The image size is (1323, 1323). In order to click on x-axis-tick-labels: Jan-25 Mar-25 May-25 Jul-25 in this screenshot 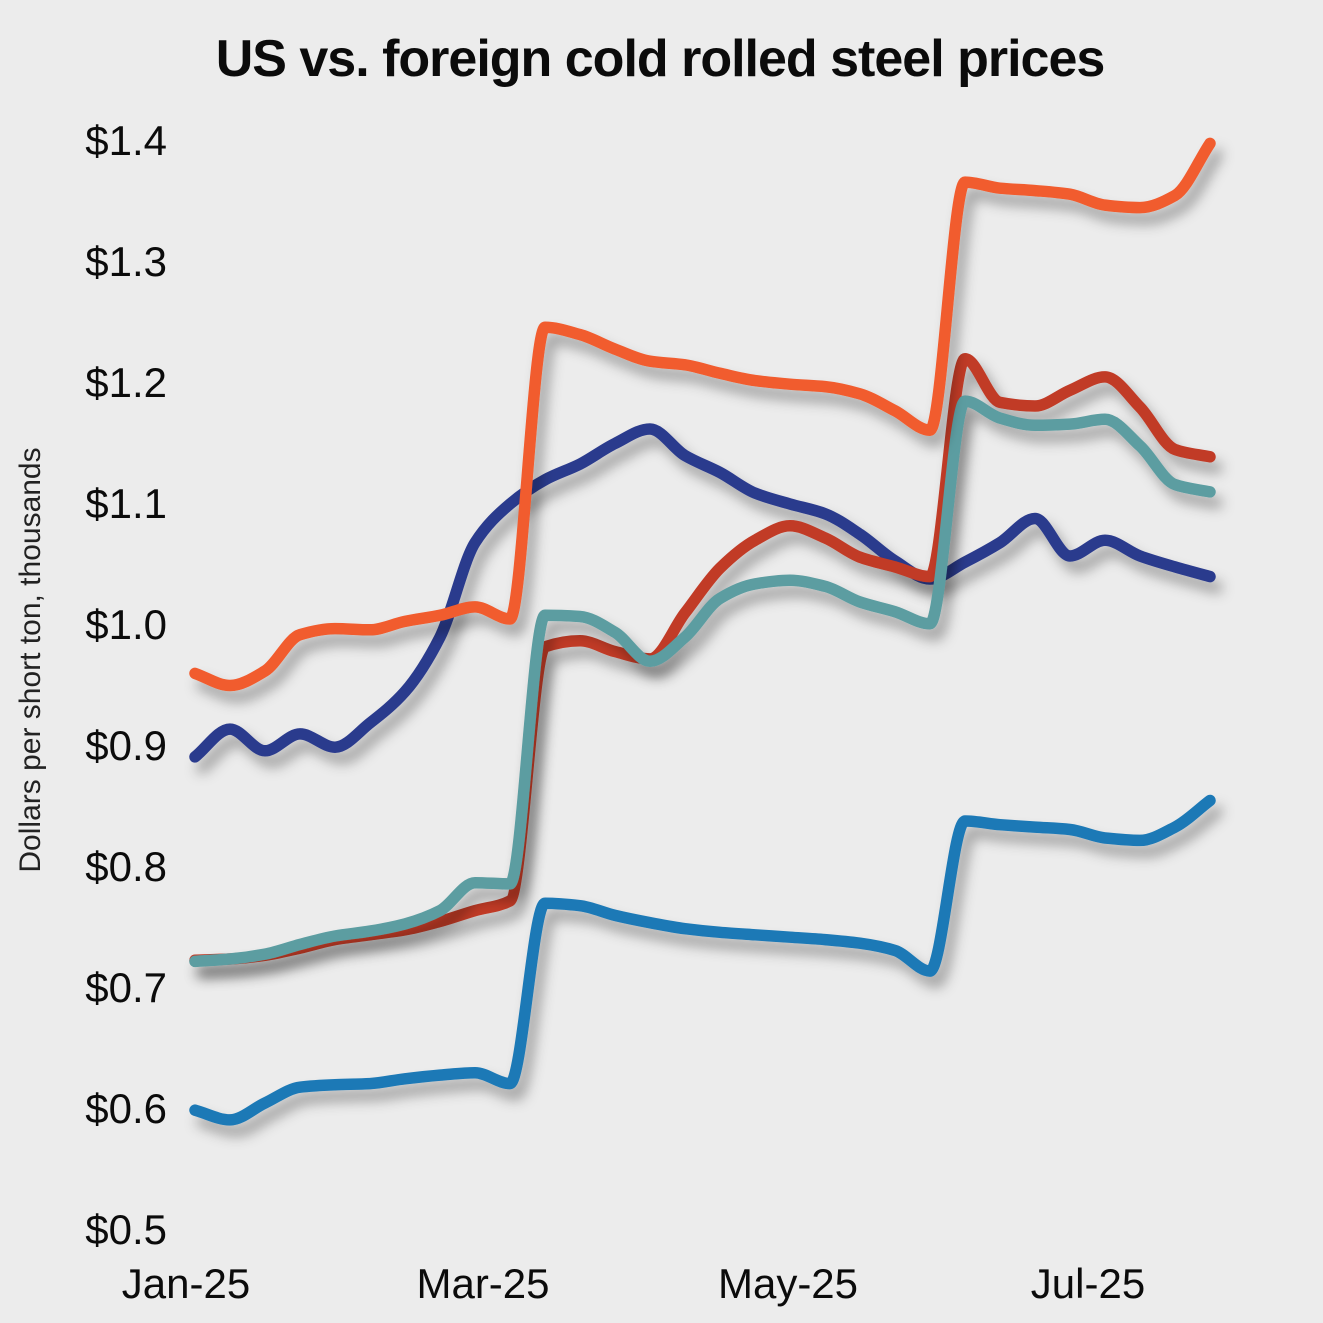, I will do `click(633, 1283)`.